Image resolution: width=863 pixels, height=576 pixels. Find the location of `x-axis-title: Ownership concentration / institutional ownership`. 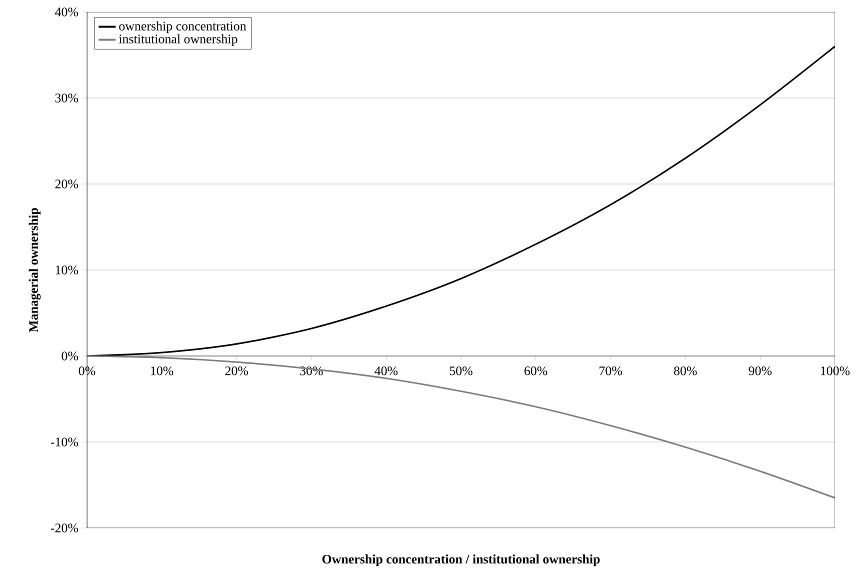

x-axis-title: Ownership concentration / institutional ownership is located at coordinates (461, 560).